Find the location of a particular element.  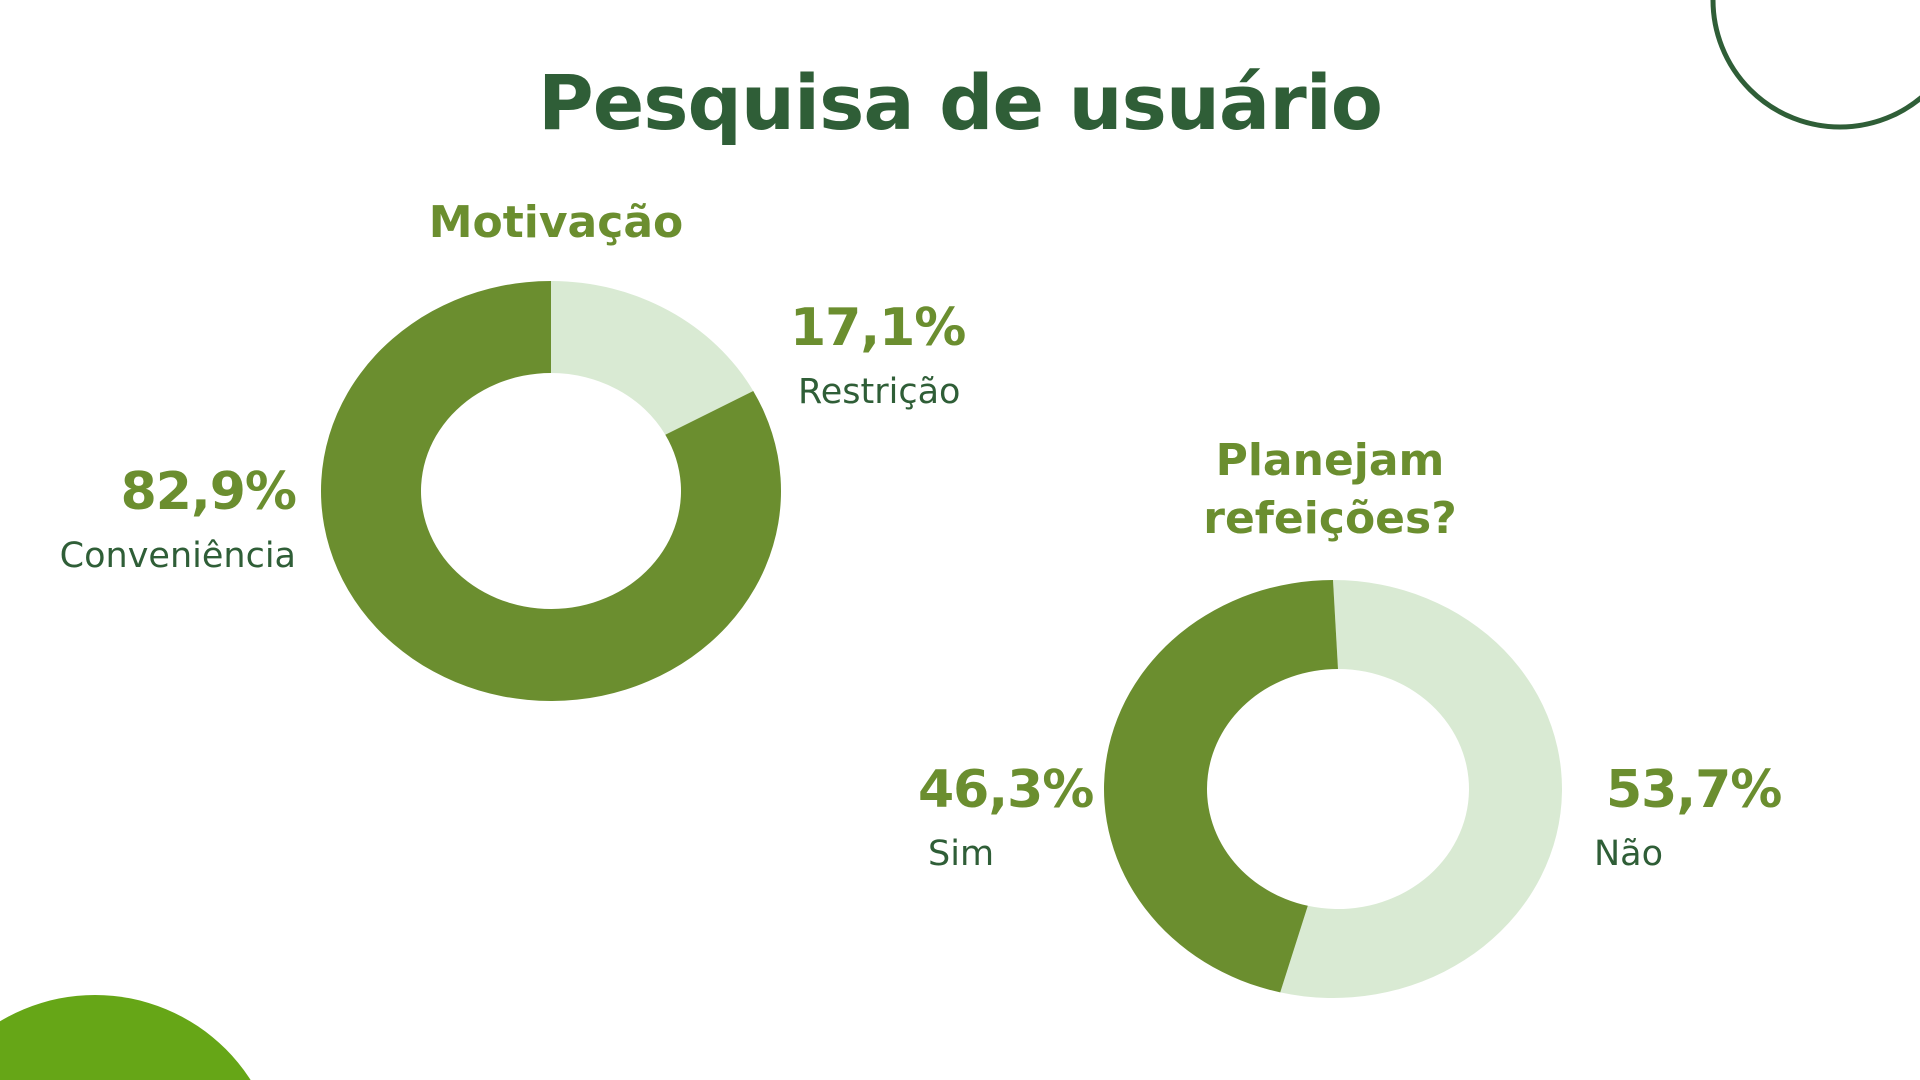

chart-title-line-2: refeições? is located at coordinates (1330, 519).